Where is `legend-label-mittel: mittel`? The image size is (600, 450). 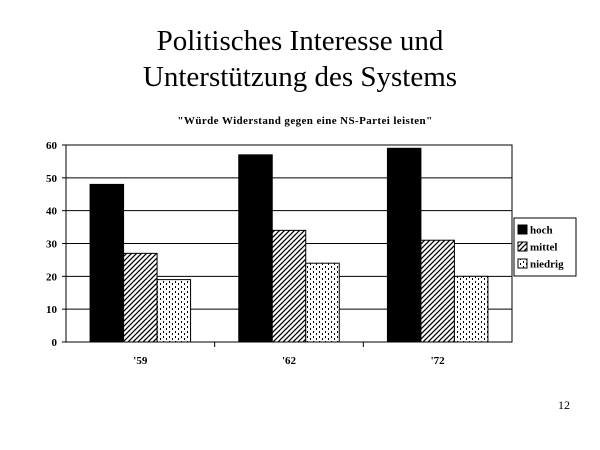
legend-label-mittel: mittel is located at coordinates (543, 248).